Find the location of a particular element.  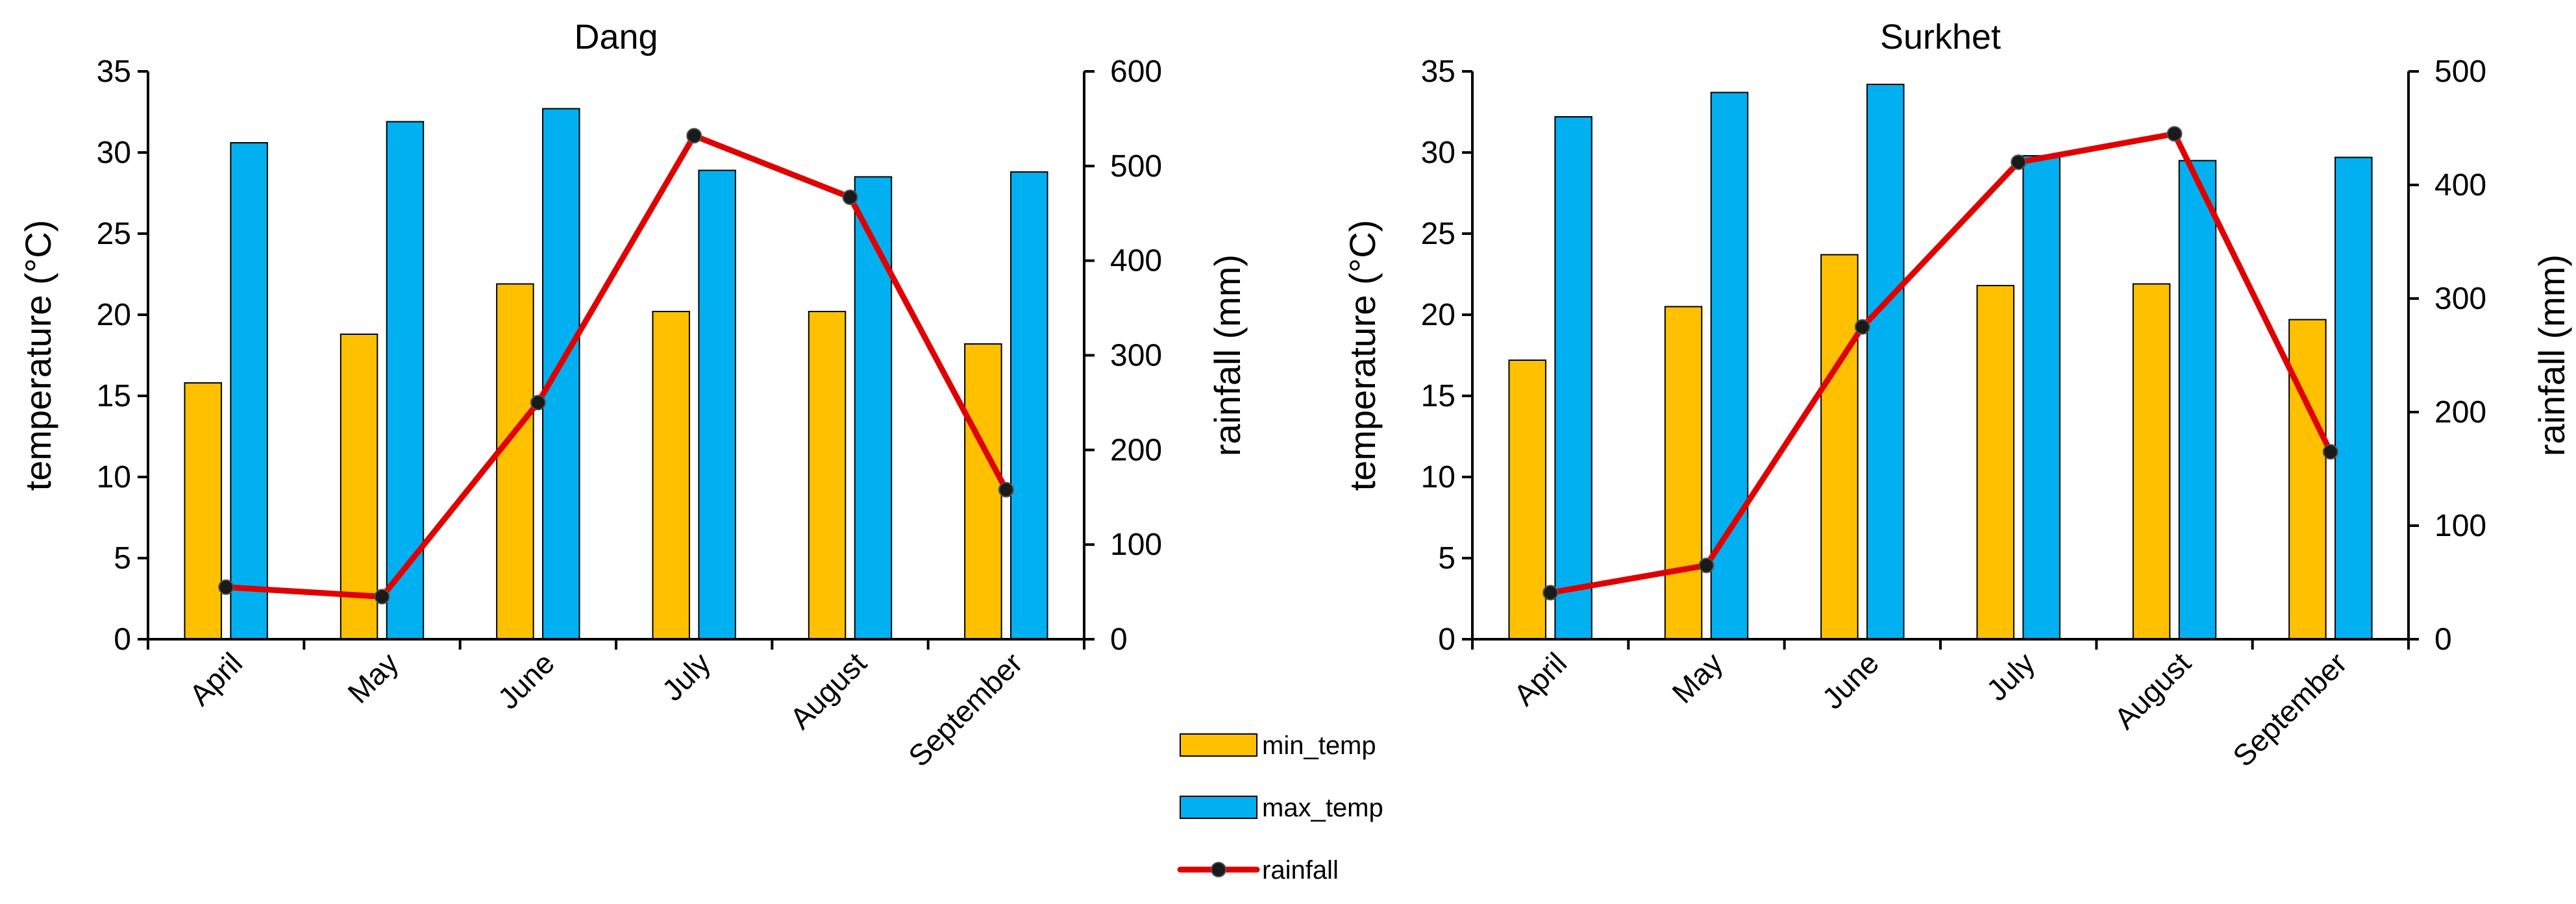

chart-title: Surkhet is located at coordinates (1940, 37).